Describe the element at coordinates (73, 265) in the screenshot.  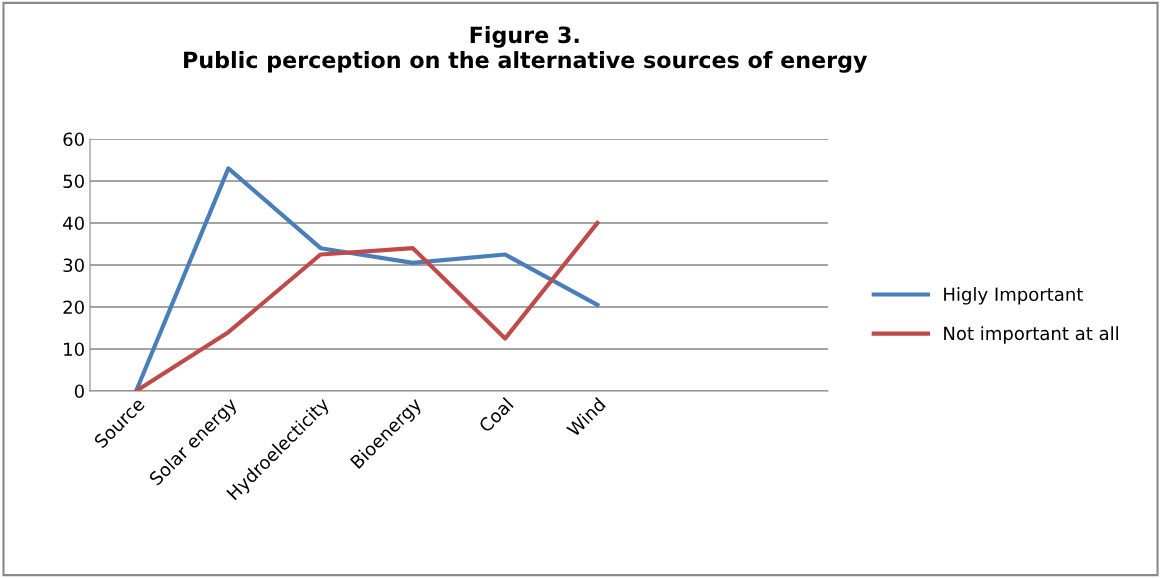
I see `y-tick-label: 30` at that location.